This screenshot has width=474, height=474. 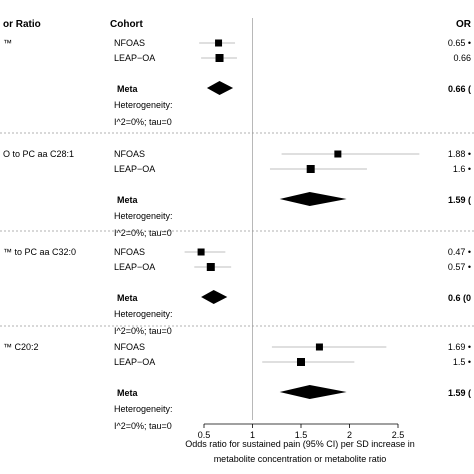 What do you see at coordinates (349, 435) in the screenshot?
I see `x-tick-label: 2` at bounding box center [349, 435].